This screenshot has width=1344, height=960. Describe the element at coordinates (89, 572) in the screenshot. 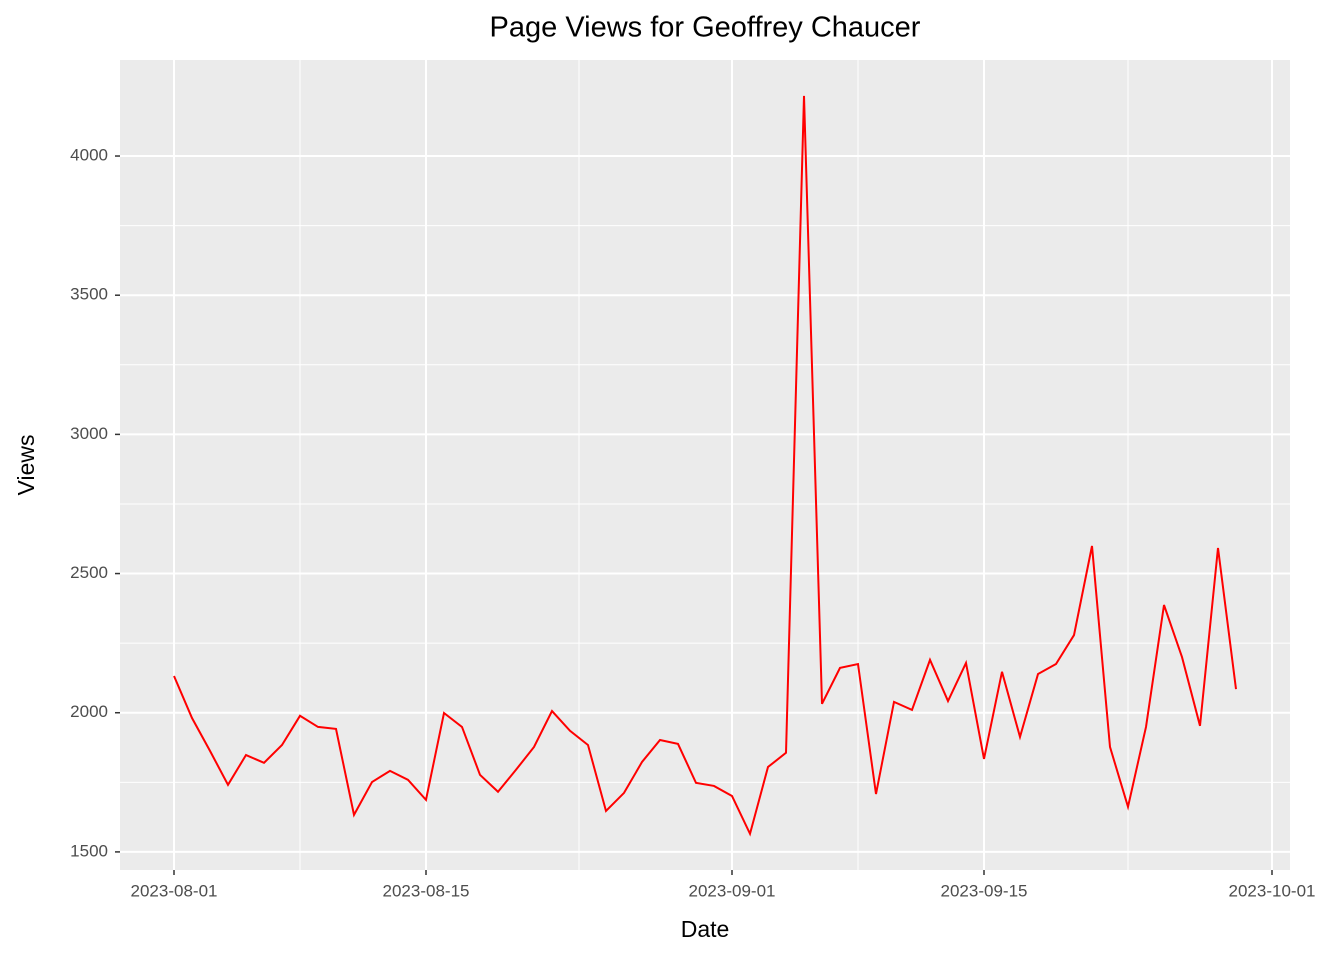

I see `y-tick-label: 2500` at that location.